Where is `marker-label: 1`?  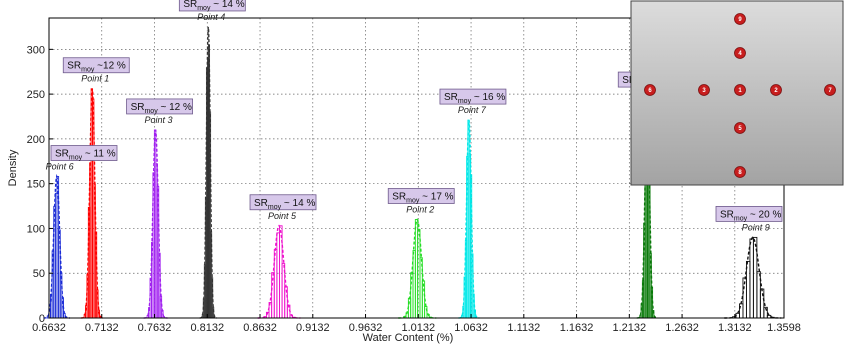 marker-label: 1 is located at coordinates (740, 91).